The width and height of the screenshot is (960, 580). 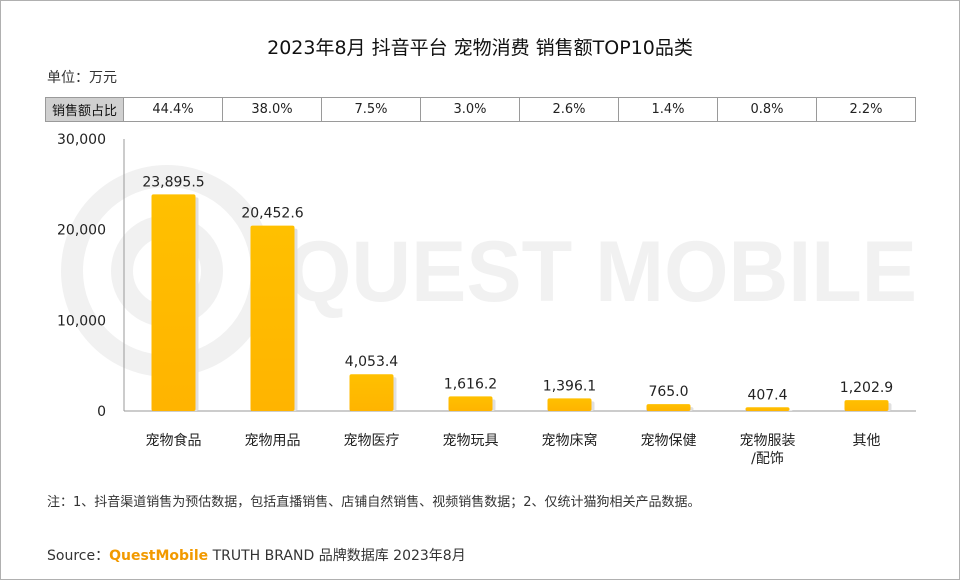 What do you see at coordinates (767, 459) in the screenshot?
I see `x-tick-label: /配饰` at bounding box center [767, 459].